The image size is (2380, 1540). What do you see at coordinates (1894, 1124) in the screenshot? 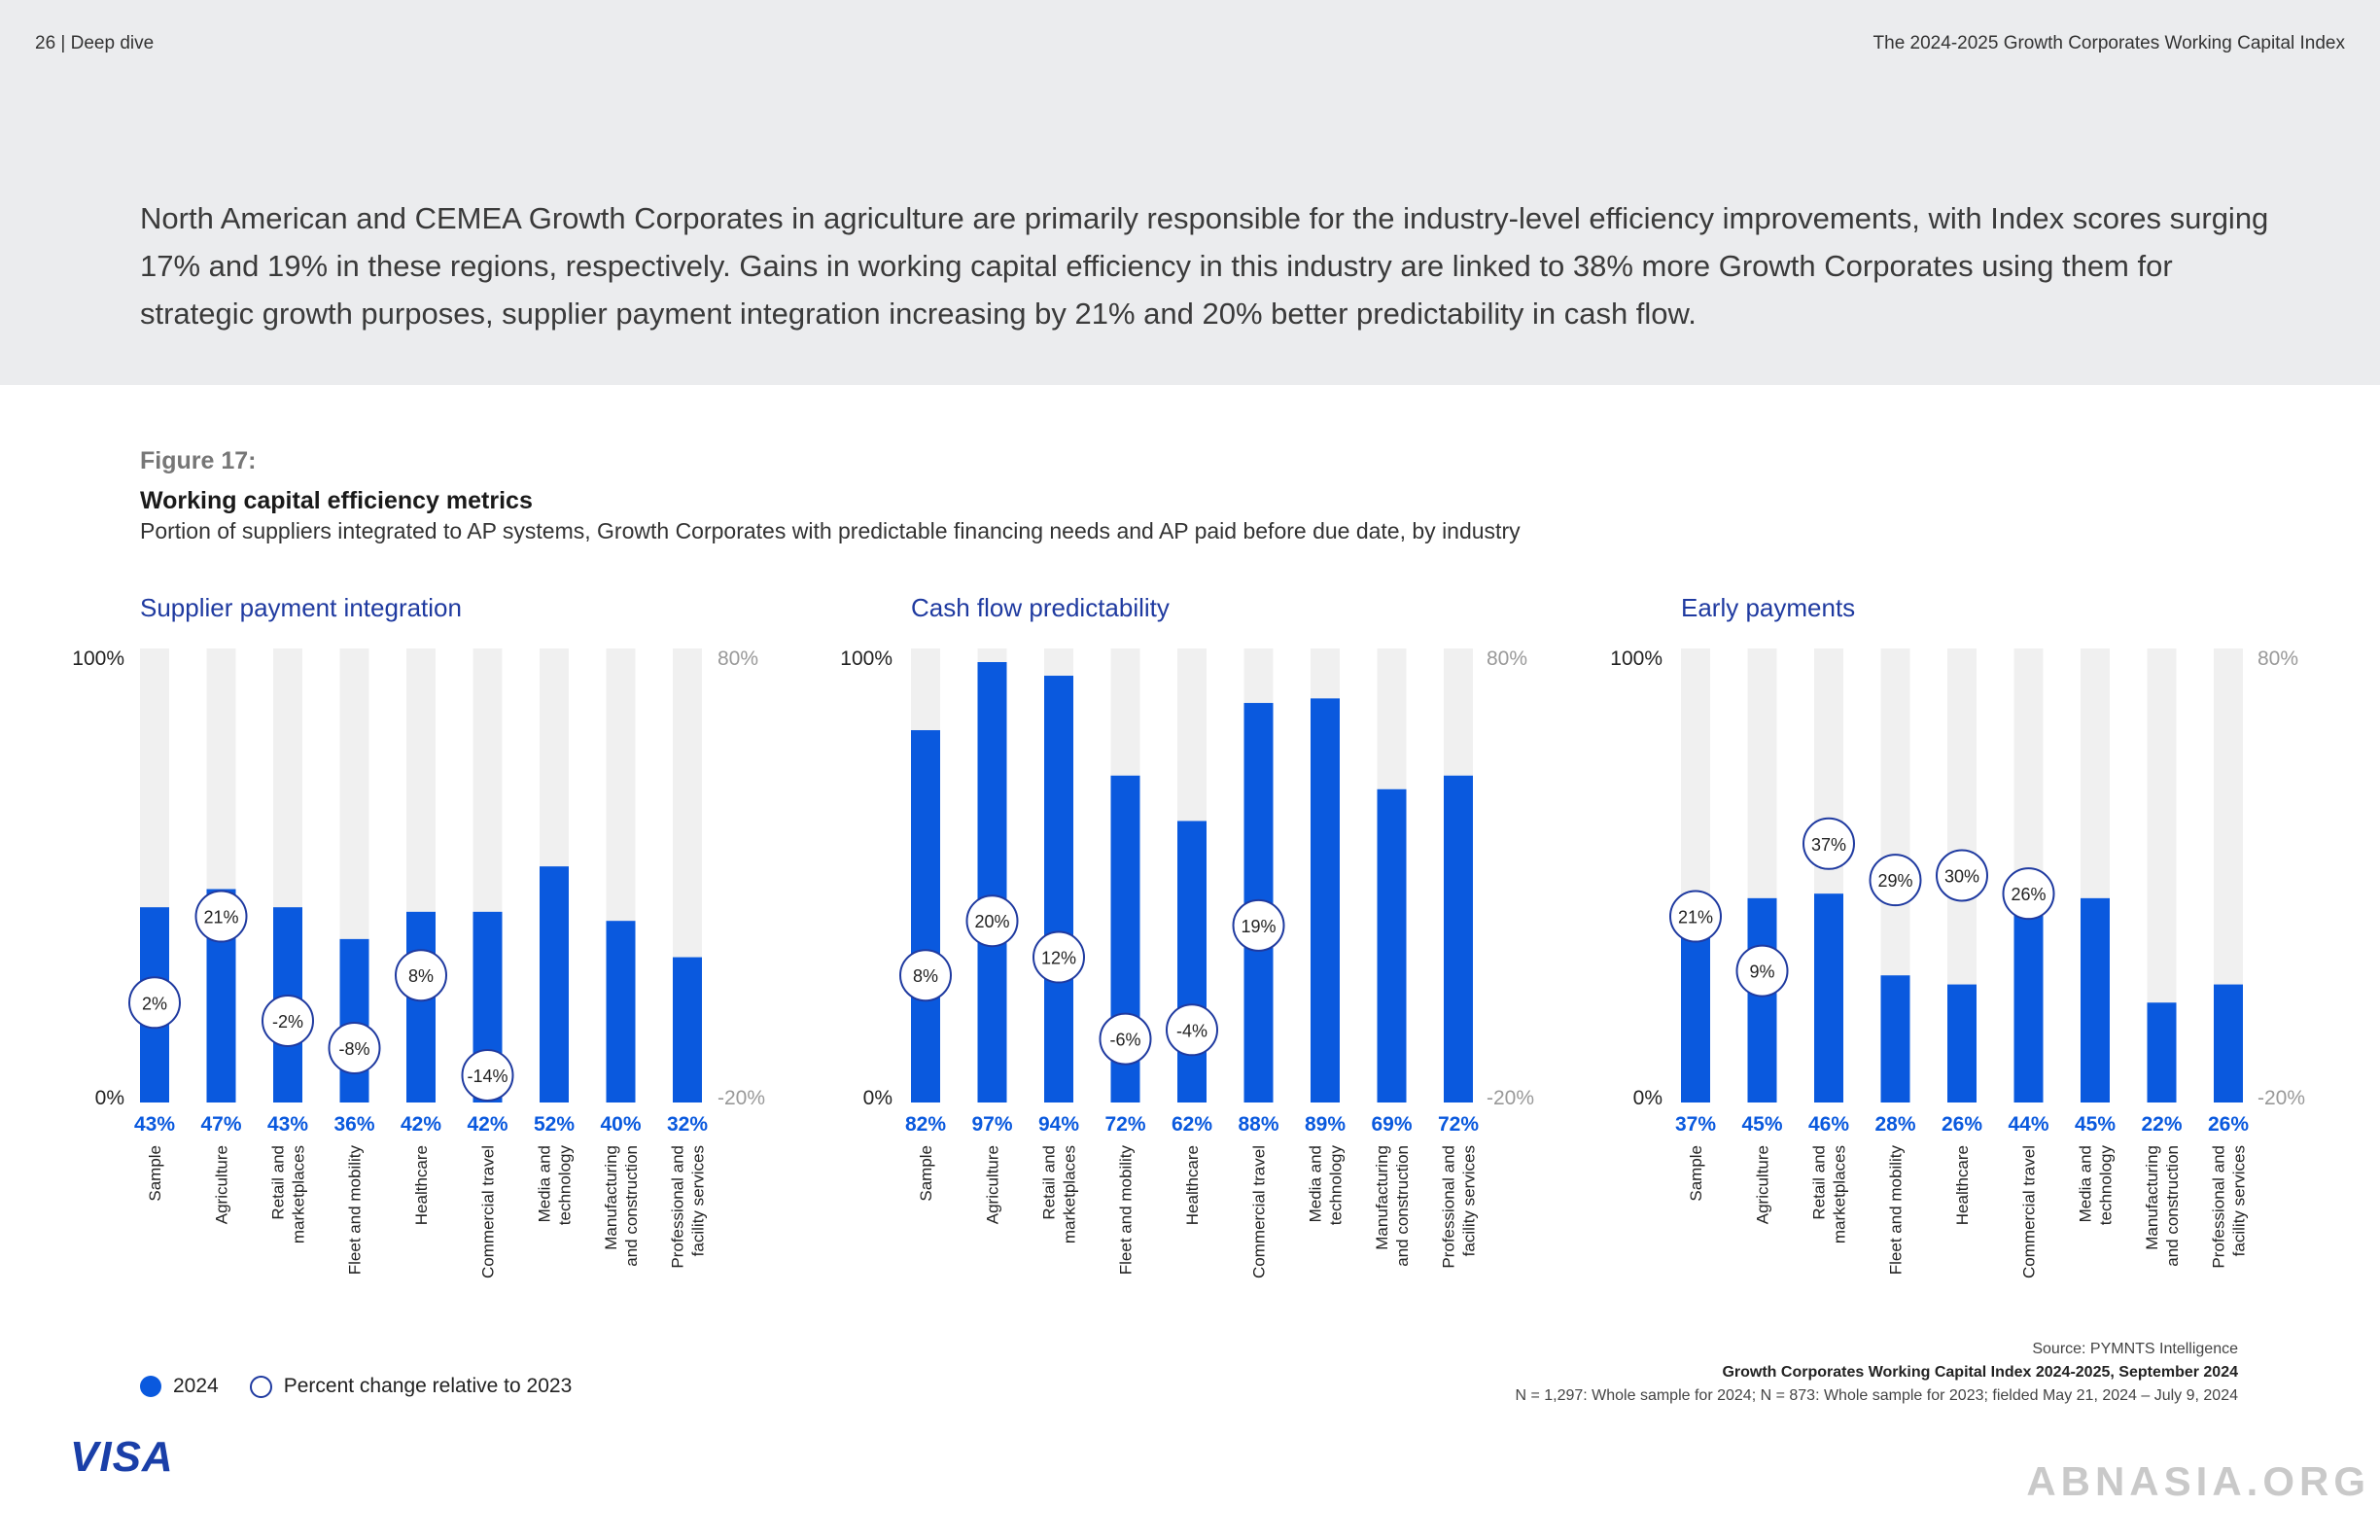
I see `bar-value-label: 28%` at bounding box center [1894, 1124].